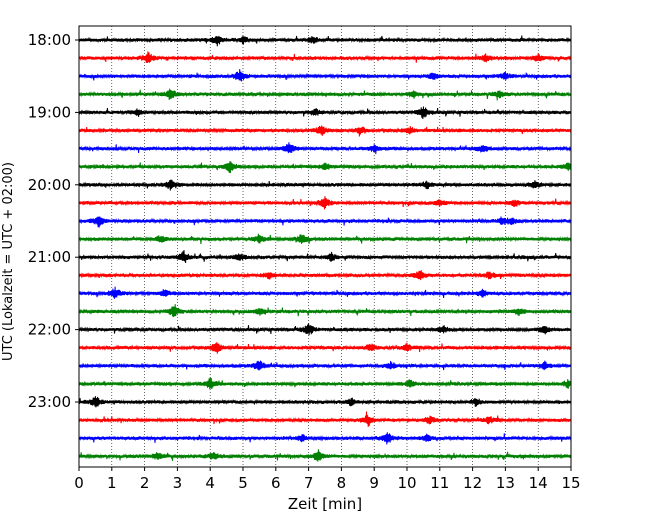 The height and width of the screenshot is (520, 650). Describe the element at coordinates (570, 483) in the screenshot. I see `x-tick-label: 15` at that location.